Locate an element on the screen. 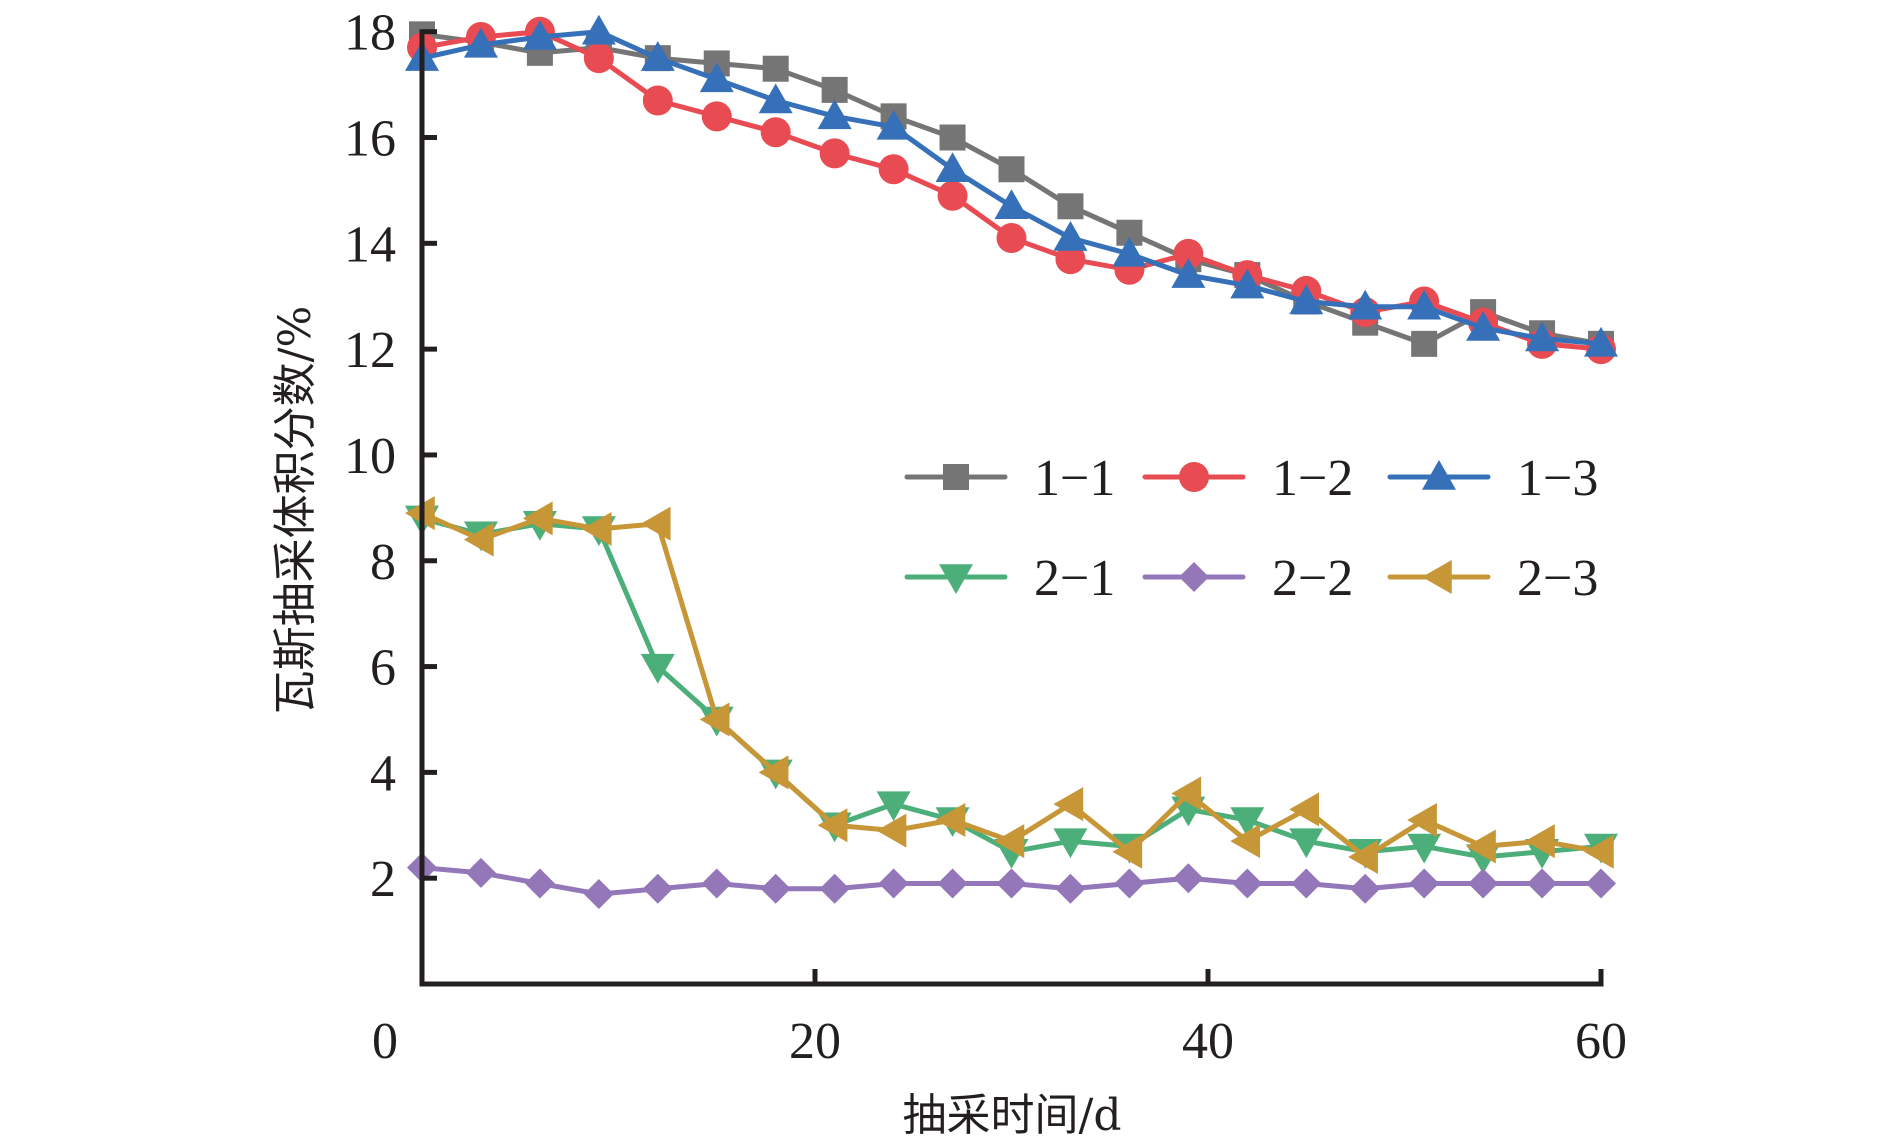  y-tick-label: 6 is located at coordinates (383, 668).